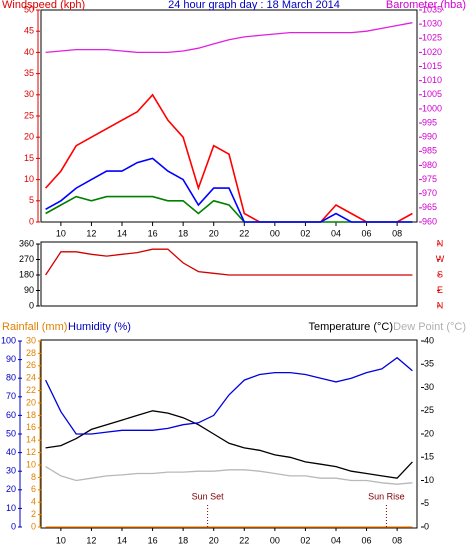 The width and height of the screenshot is (468, 555). I want to click on y2-tick-label: 975, so click(429, 179).